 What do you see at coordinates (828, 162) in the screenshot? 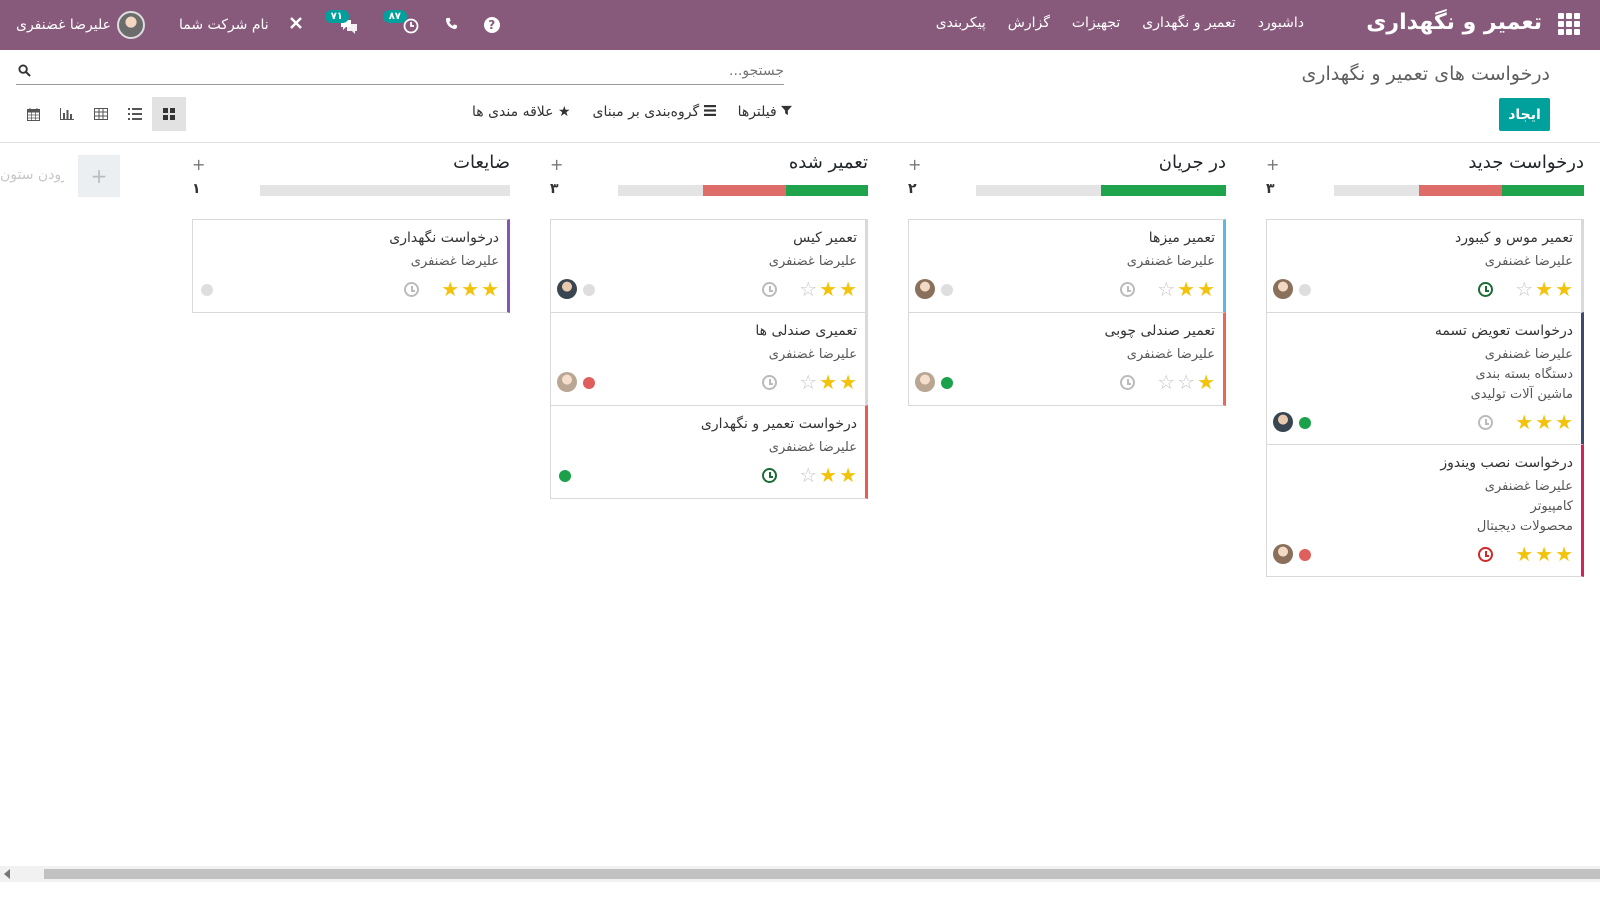
I see `column-title: تعمیر شده` at bounding box center [828, 162].